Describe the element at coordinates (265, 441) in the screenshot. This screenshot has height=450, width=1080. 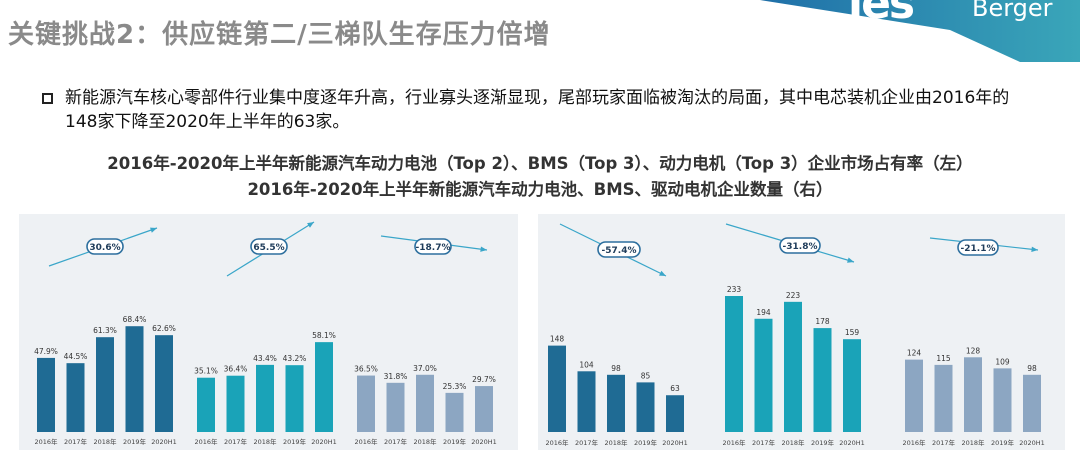
I see `left-group-2-tick-label: 2018年` at that location.